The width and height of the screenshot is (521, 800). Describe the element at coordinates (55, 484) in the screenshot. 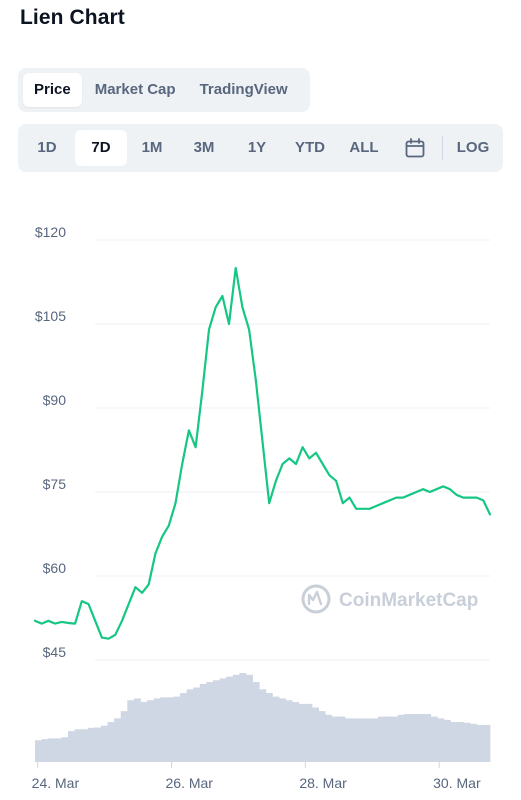

I see `y-tick-label: $75` at that location.